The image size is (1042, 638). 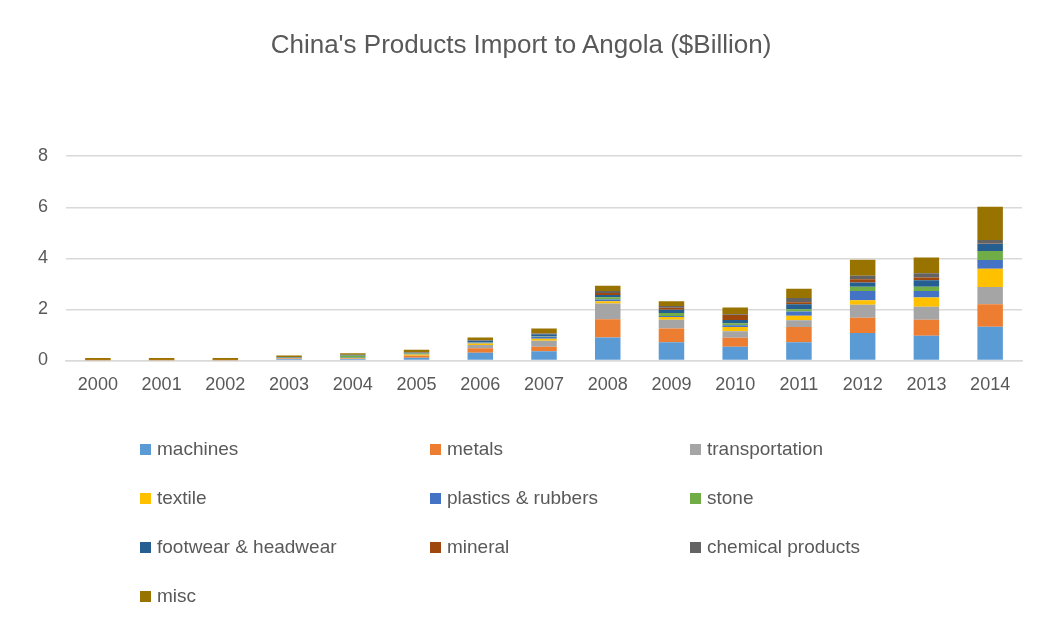 What do you see at coordinates (480, 384) in the screenshot?
I see `x-tick-label: 2006` at bounding box center [480, 384].